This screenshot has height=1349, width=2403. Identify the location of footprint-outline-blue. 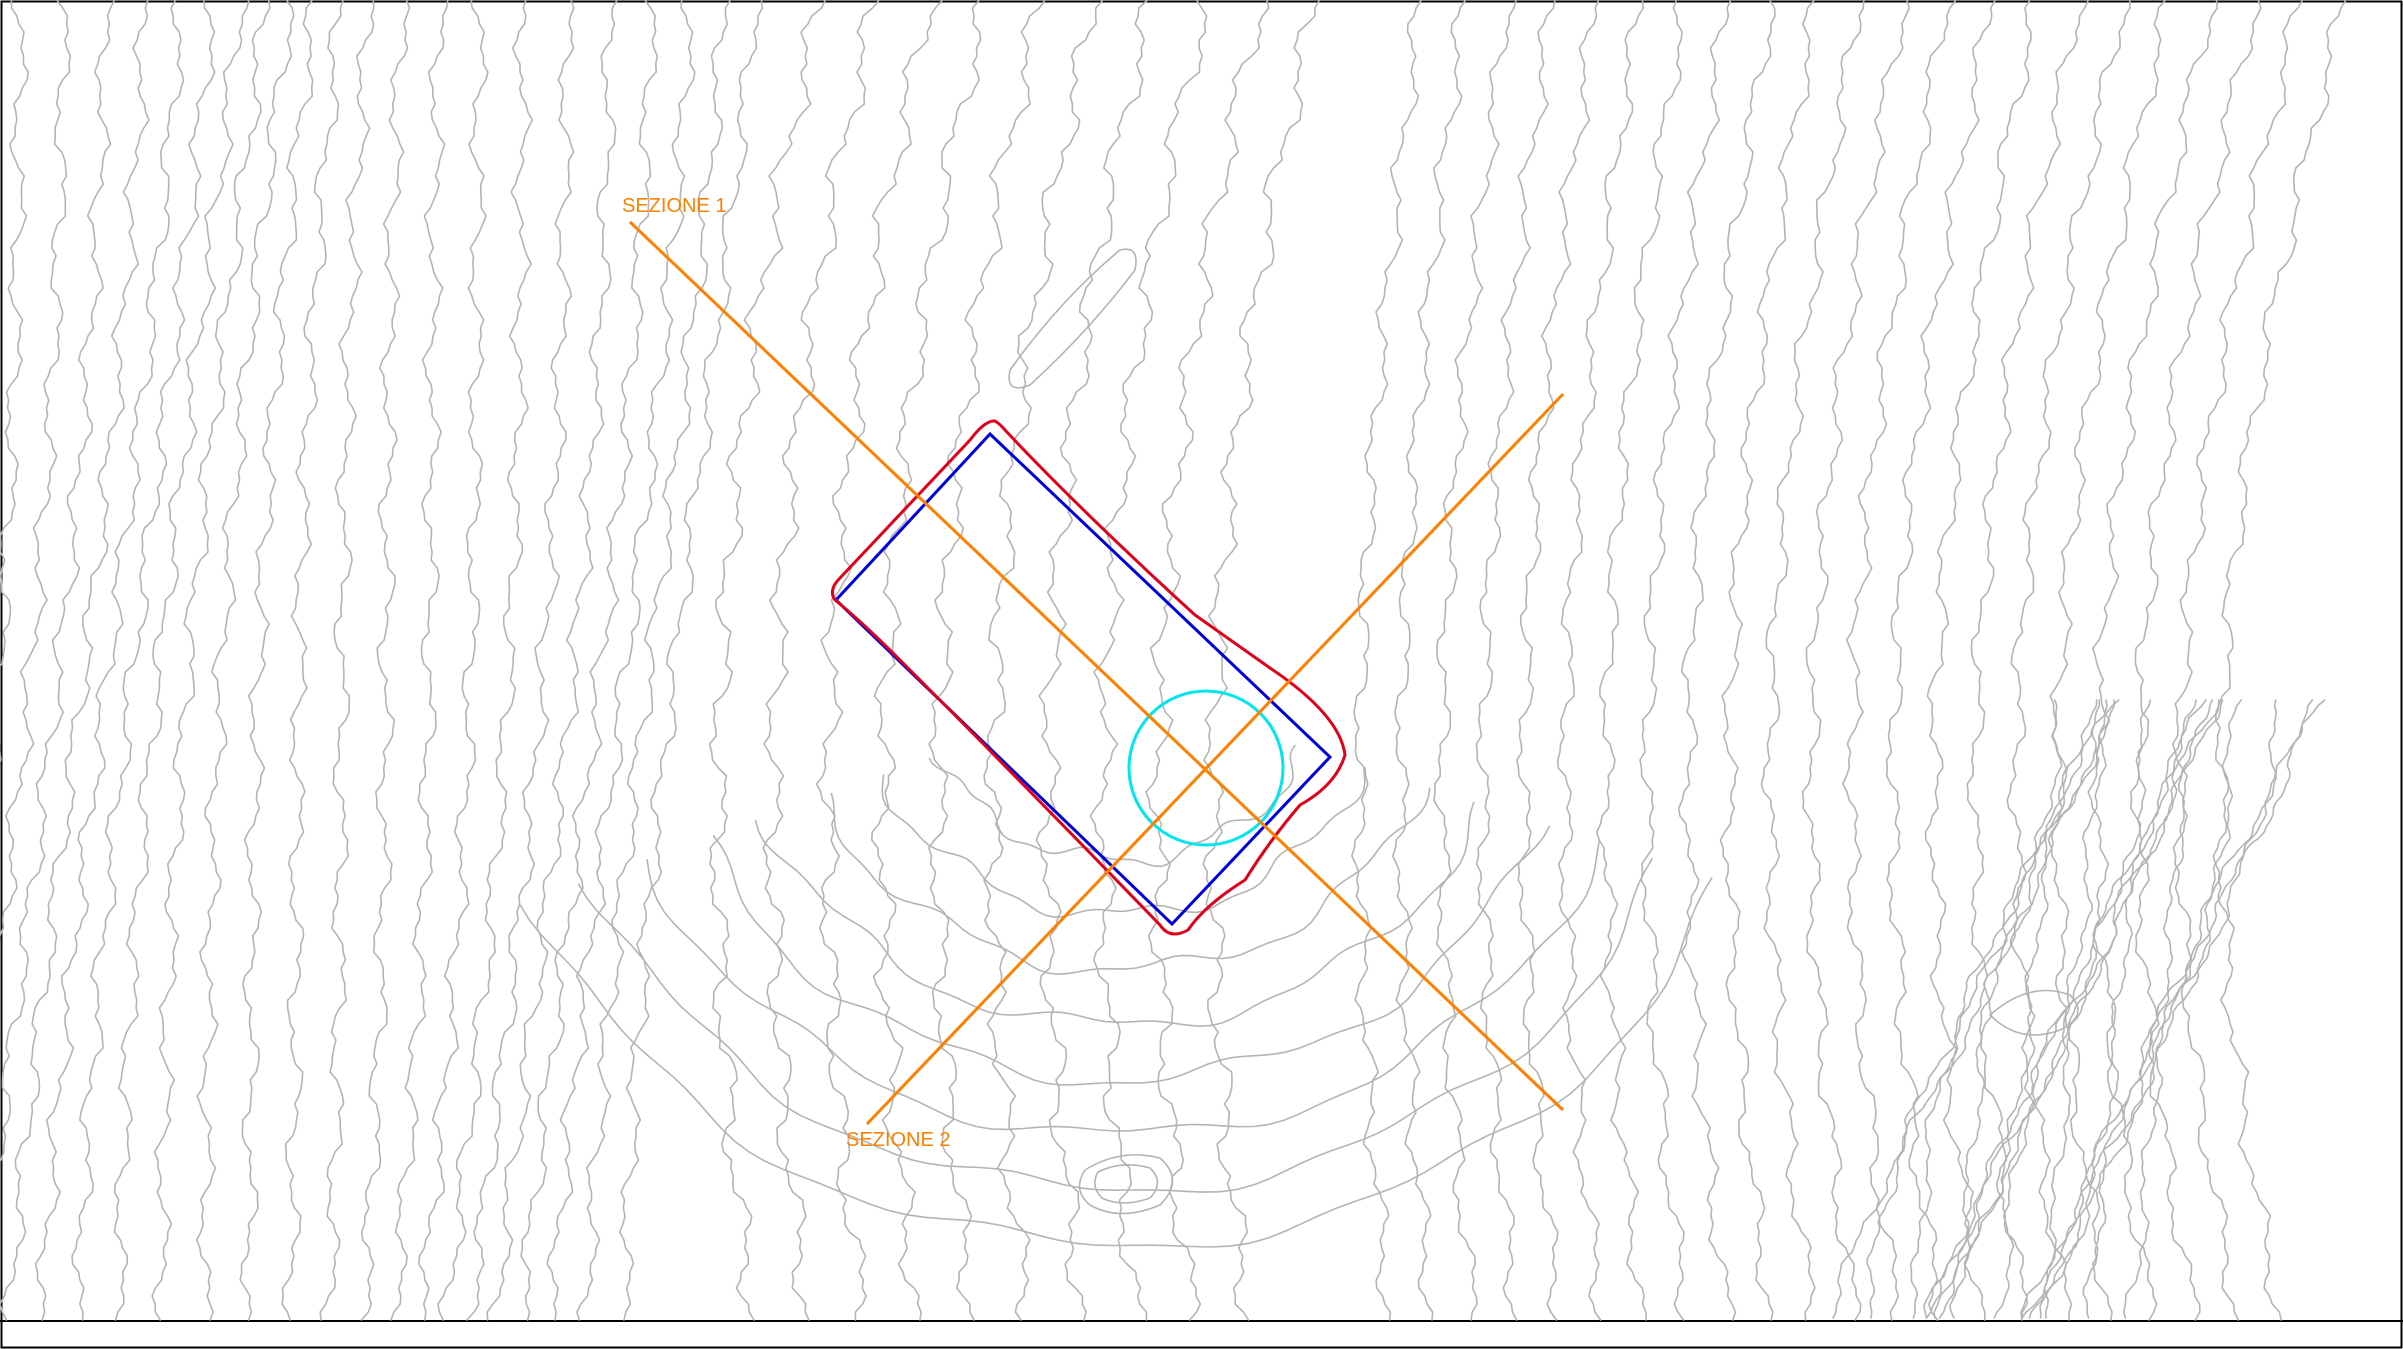
(1083, 679).